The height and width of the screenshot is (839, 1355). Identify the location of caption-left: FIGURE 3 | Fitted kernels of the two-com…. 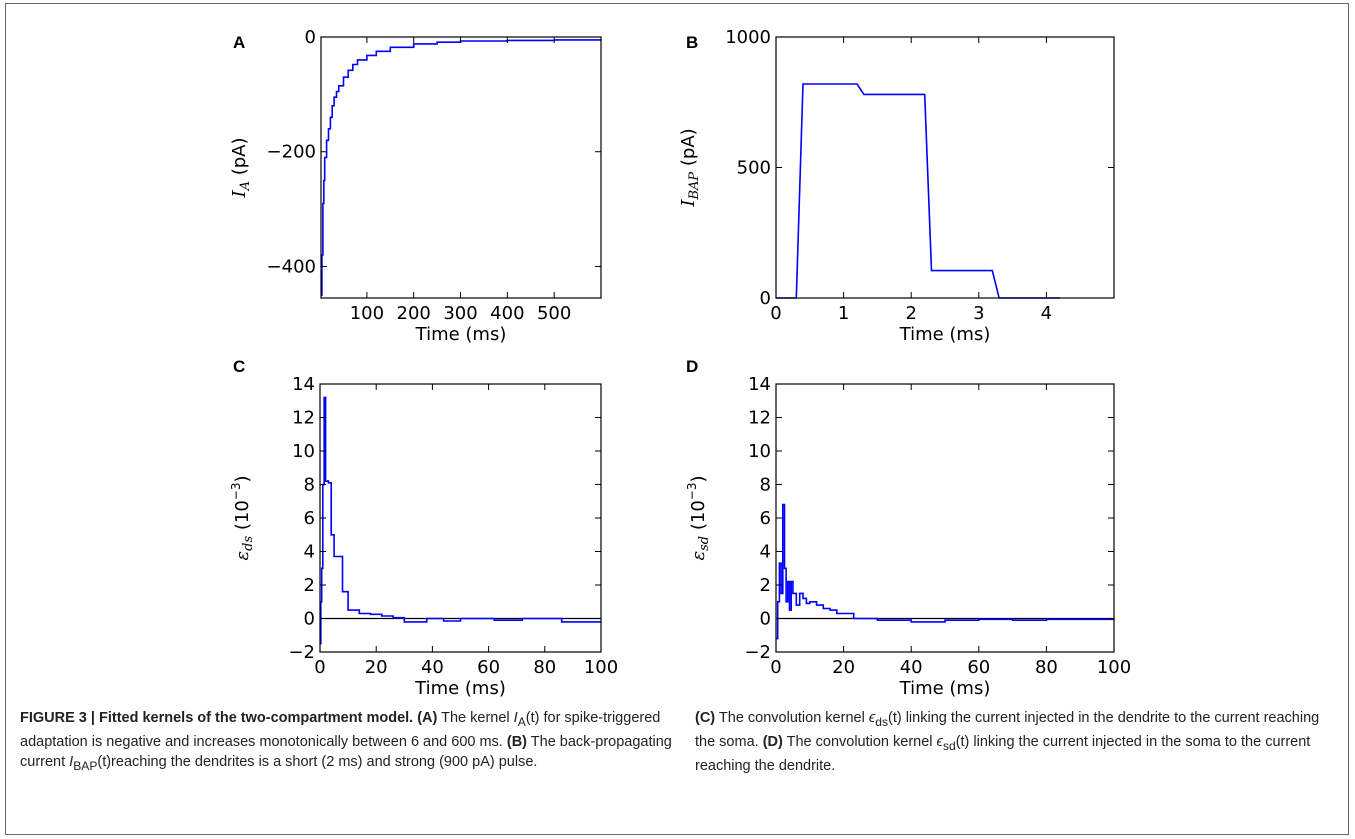
(350, 742).